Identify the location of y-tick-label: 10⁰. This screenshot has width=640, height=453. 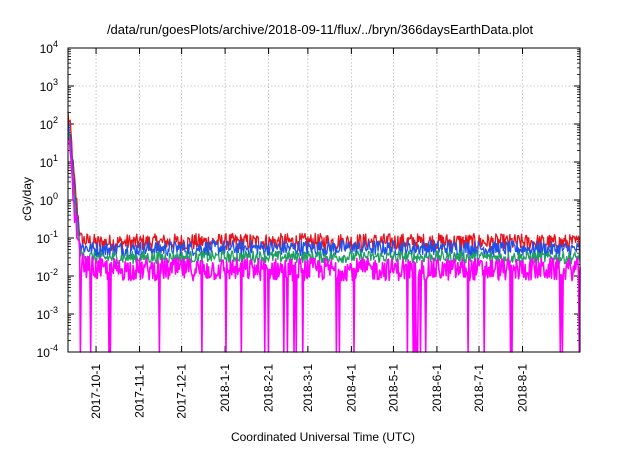
(49, 199).